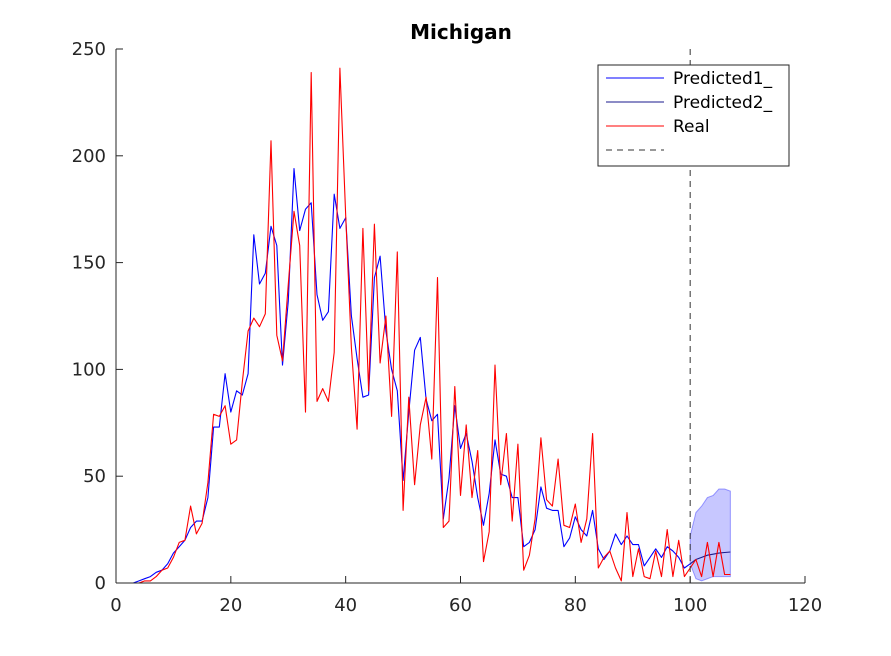 This screenshot has height=656, width=891. I want to click on y-tick-label: 250, so click(89, 49).